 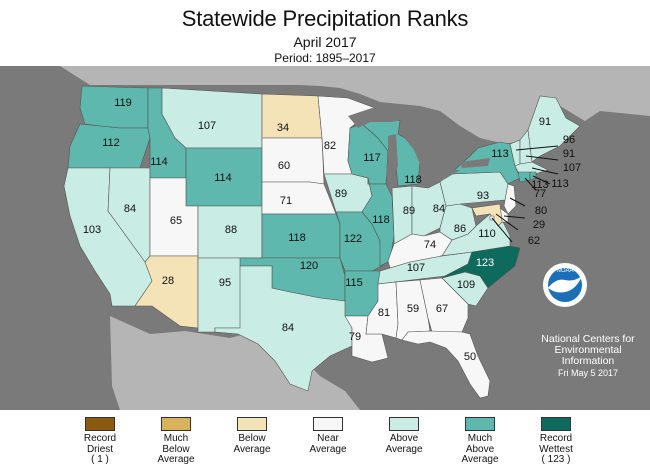 What do you see at coordinates (517, 202) in the screenshot?
I see `callout-line-nj` at bounding box center [517, 202].